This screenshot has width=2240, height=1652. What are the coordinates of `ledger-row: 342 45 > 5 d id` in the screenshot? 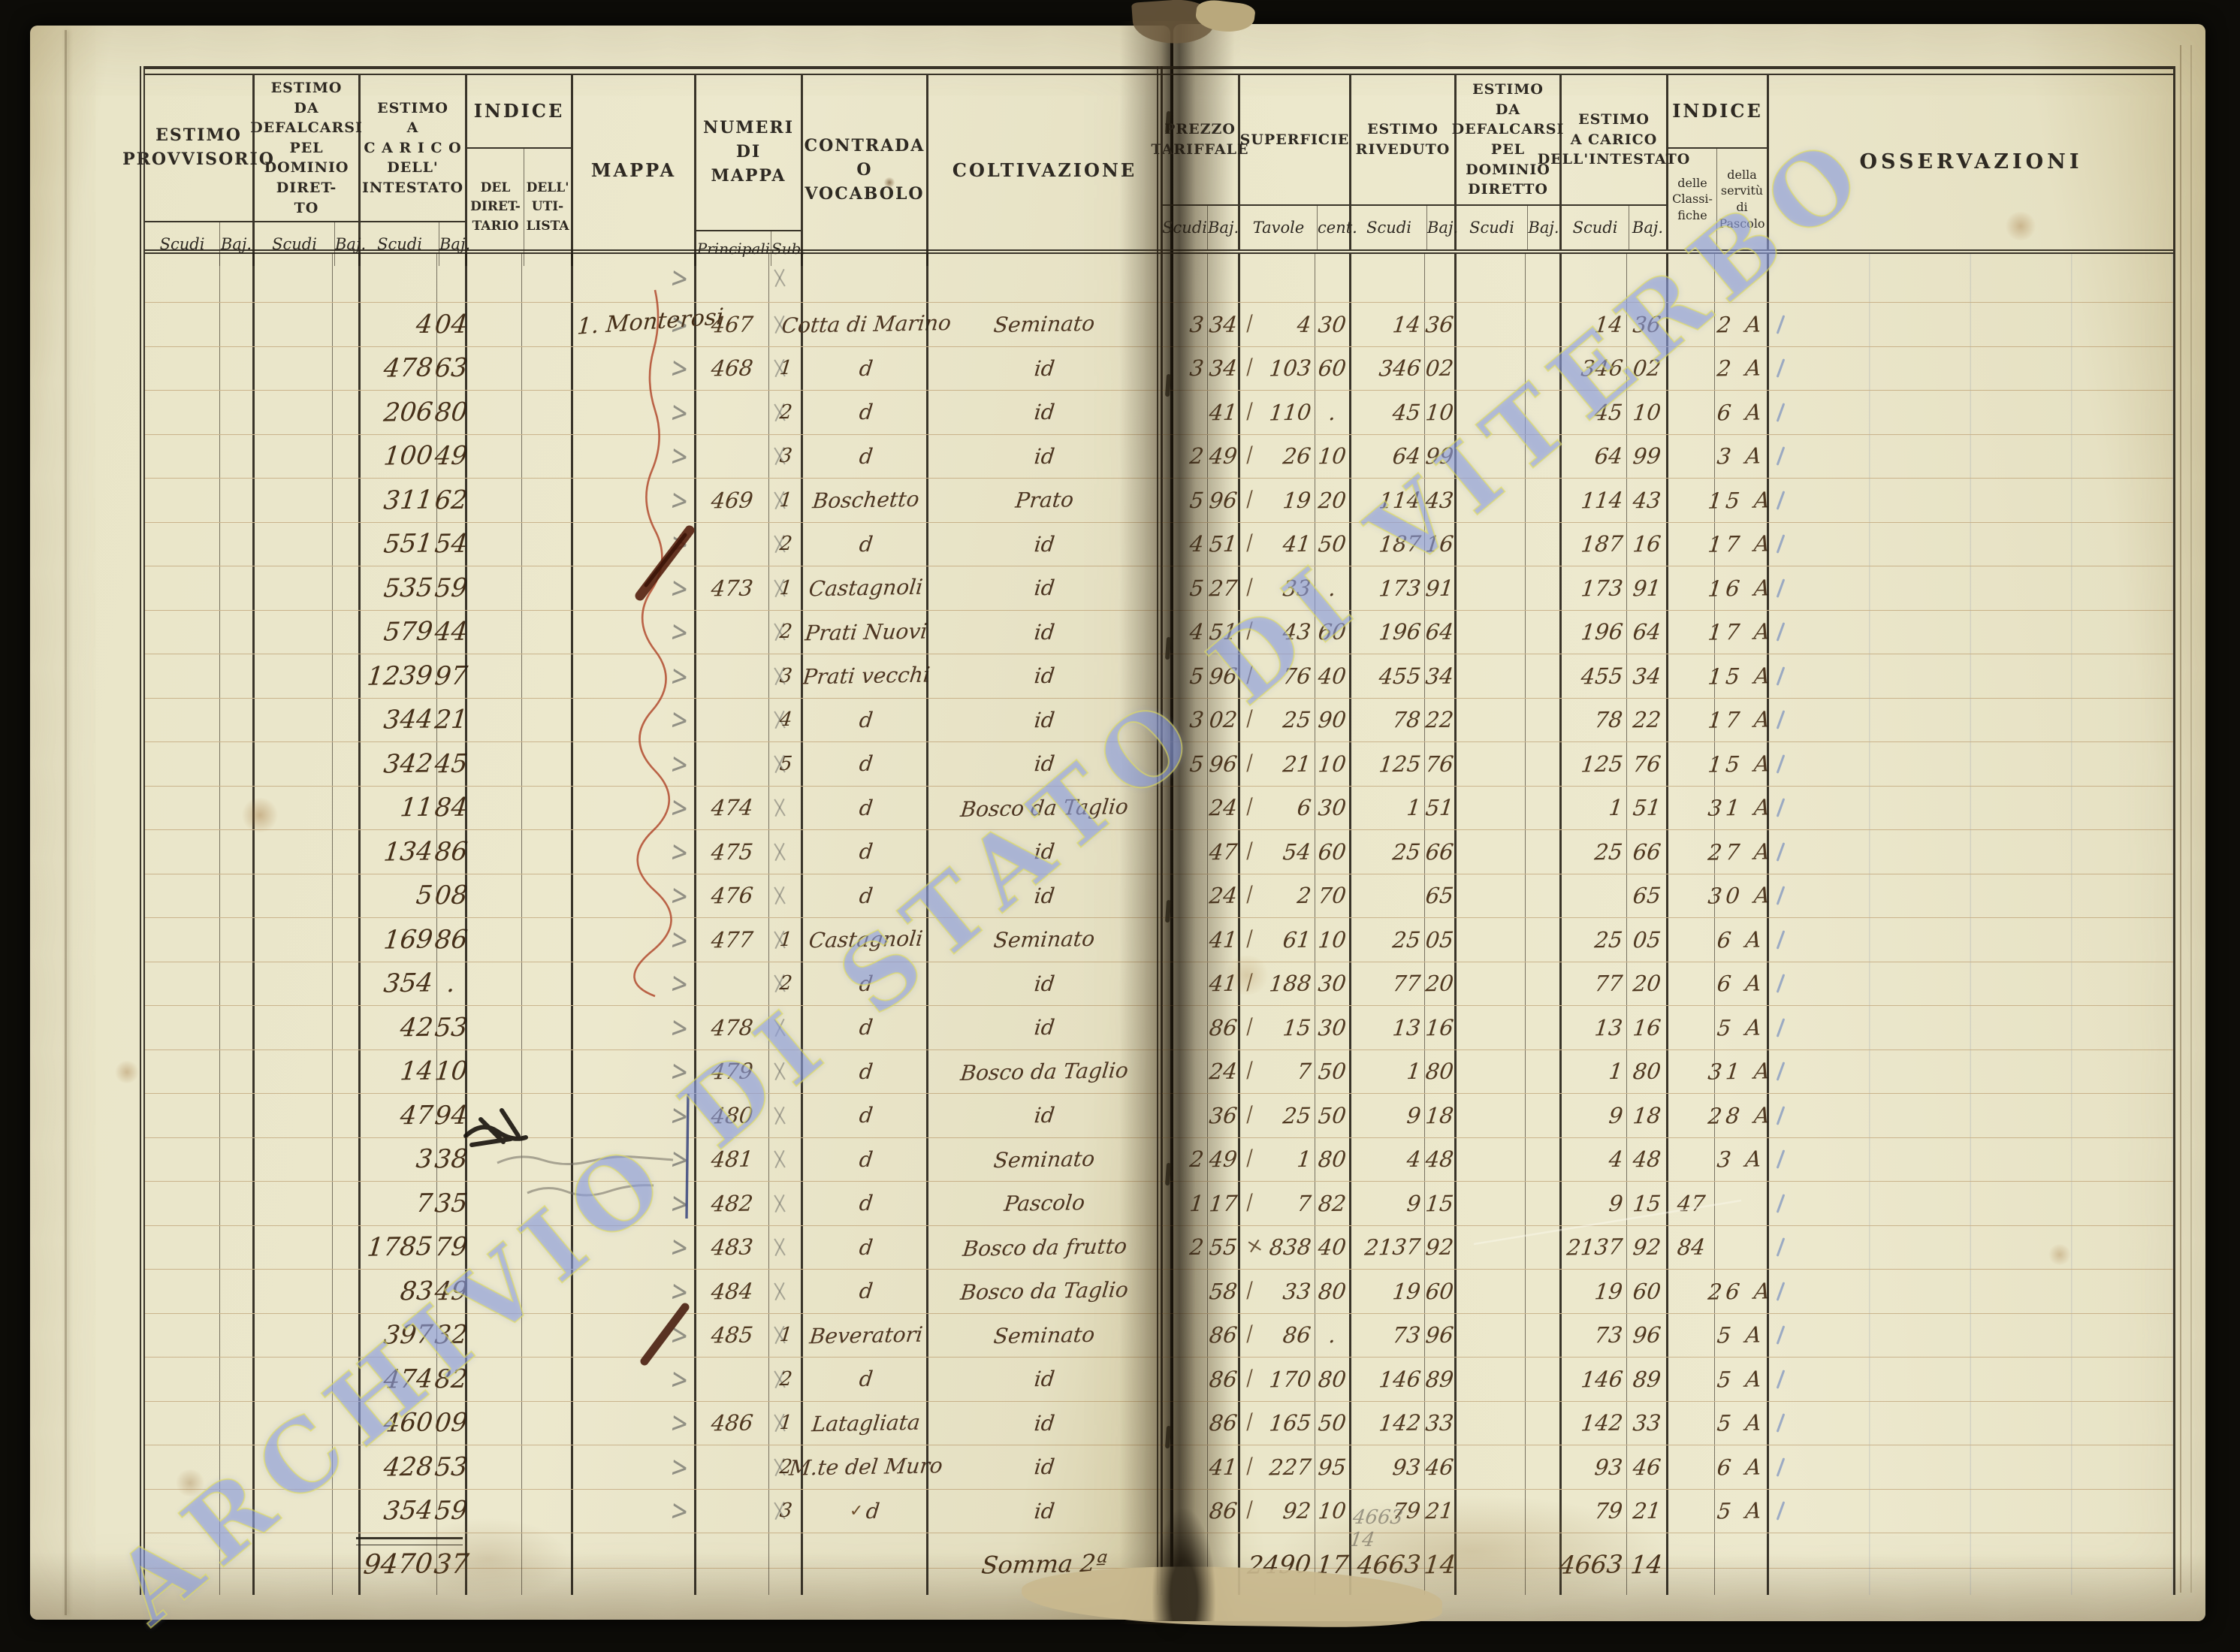 It's located at (653, 765).